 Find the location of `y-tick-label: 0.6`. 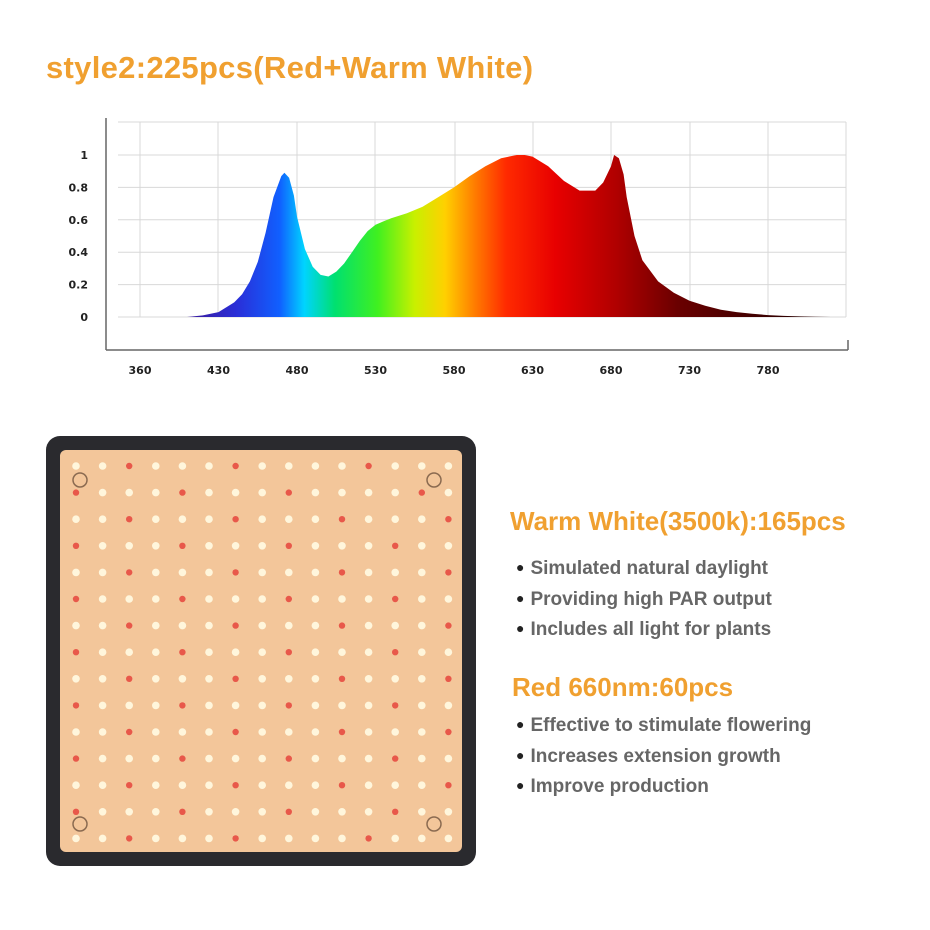

y-tick-label: 0.6 is located at coordinates (79, 220).